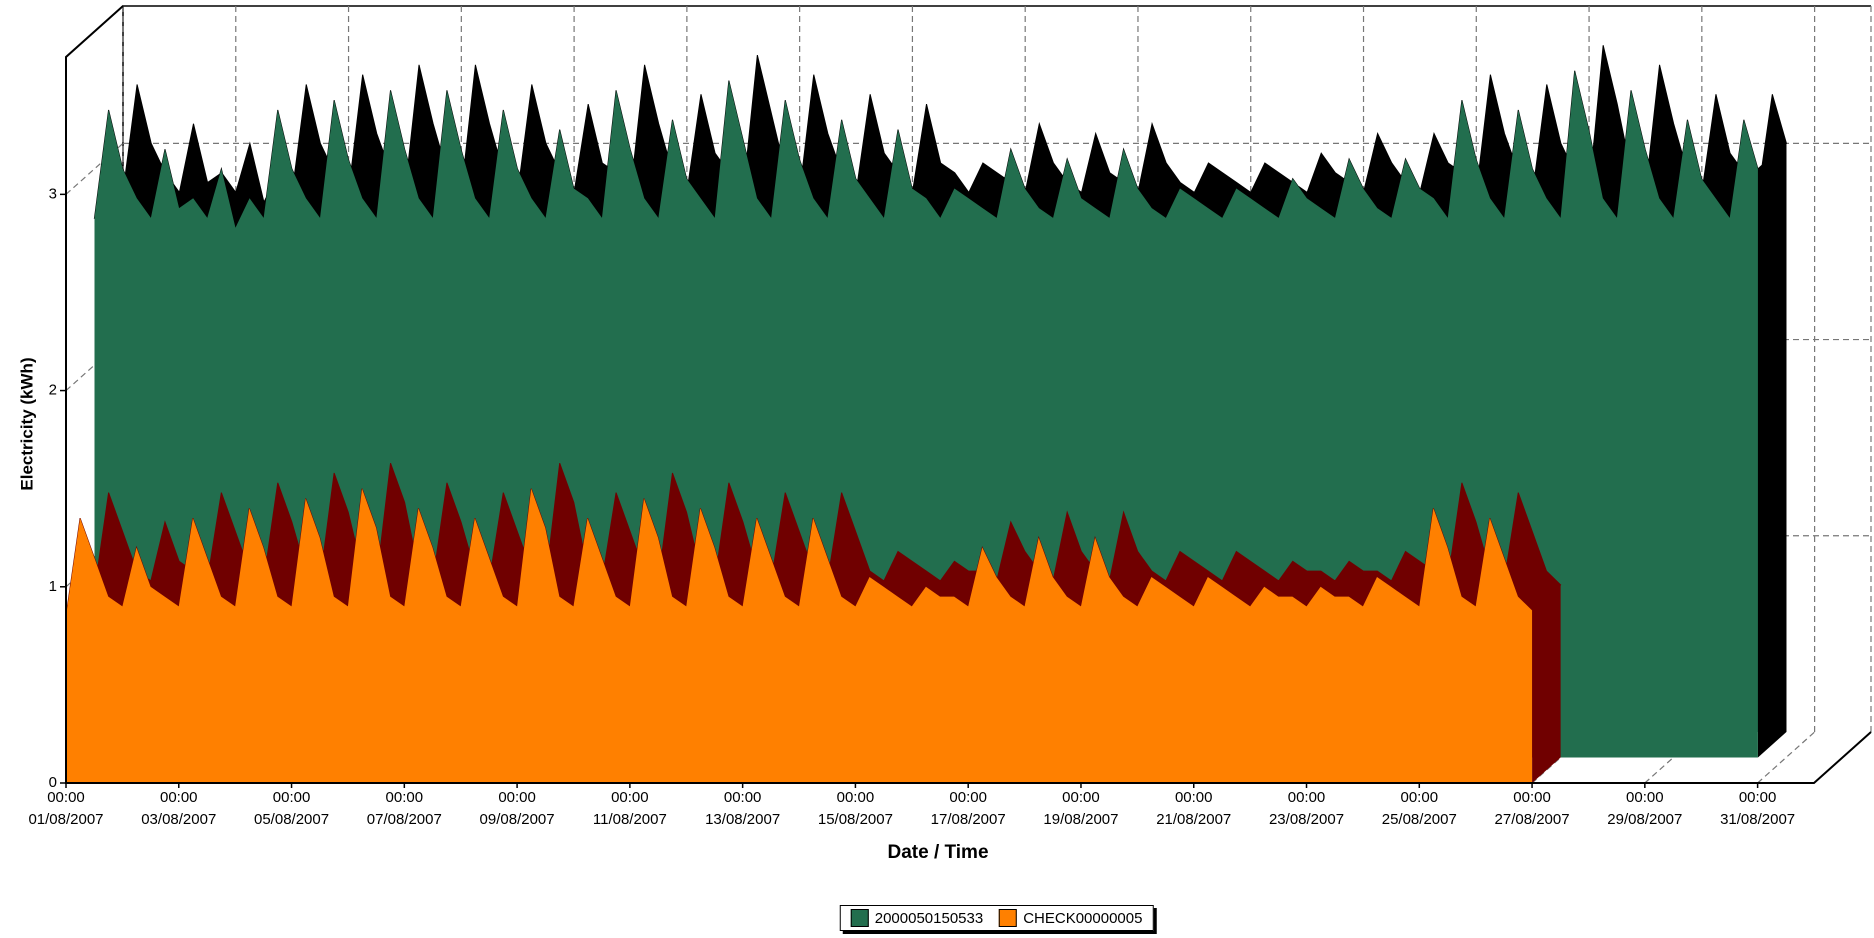  What do you see at coordinates (629, 808) in the screenshot?
I see `x-tick-label: 00:00 11/08/2007` at bounding box center [629, 808].